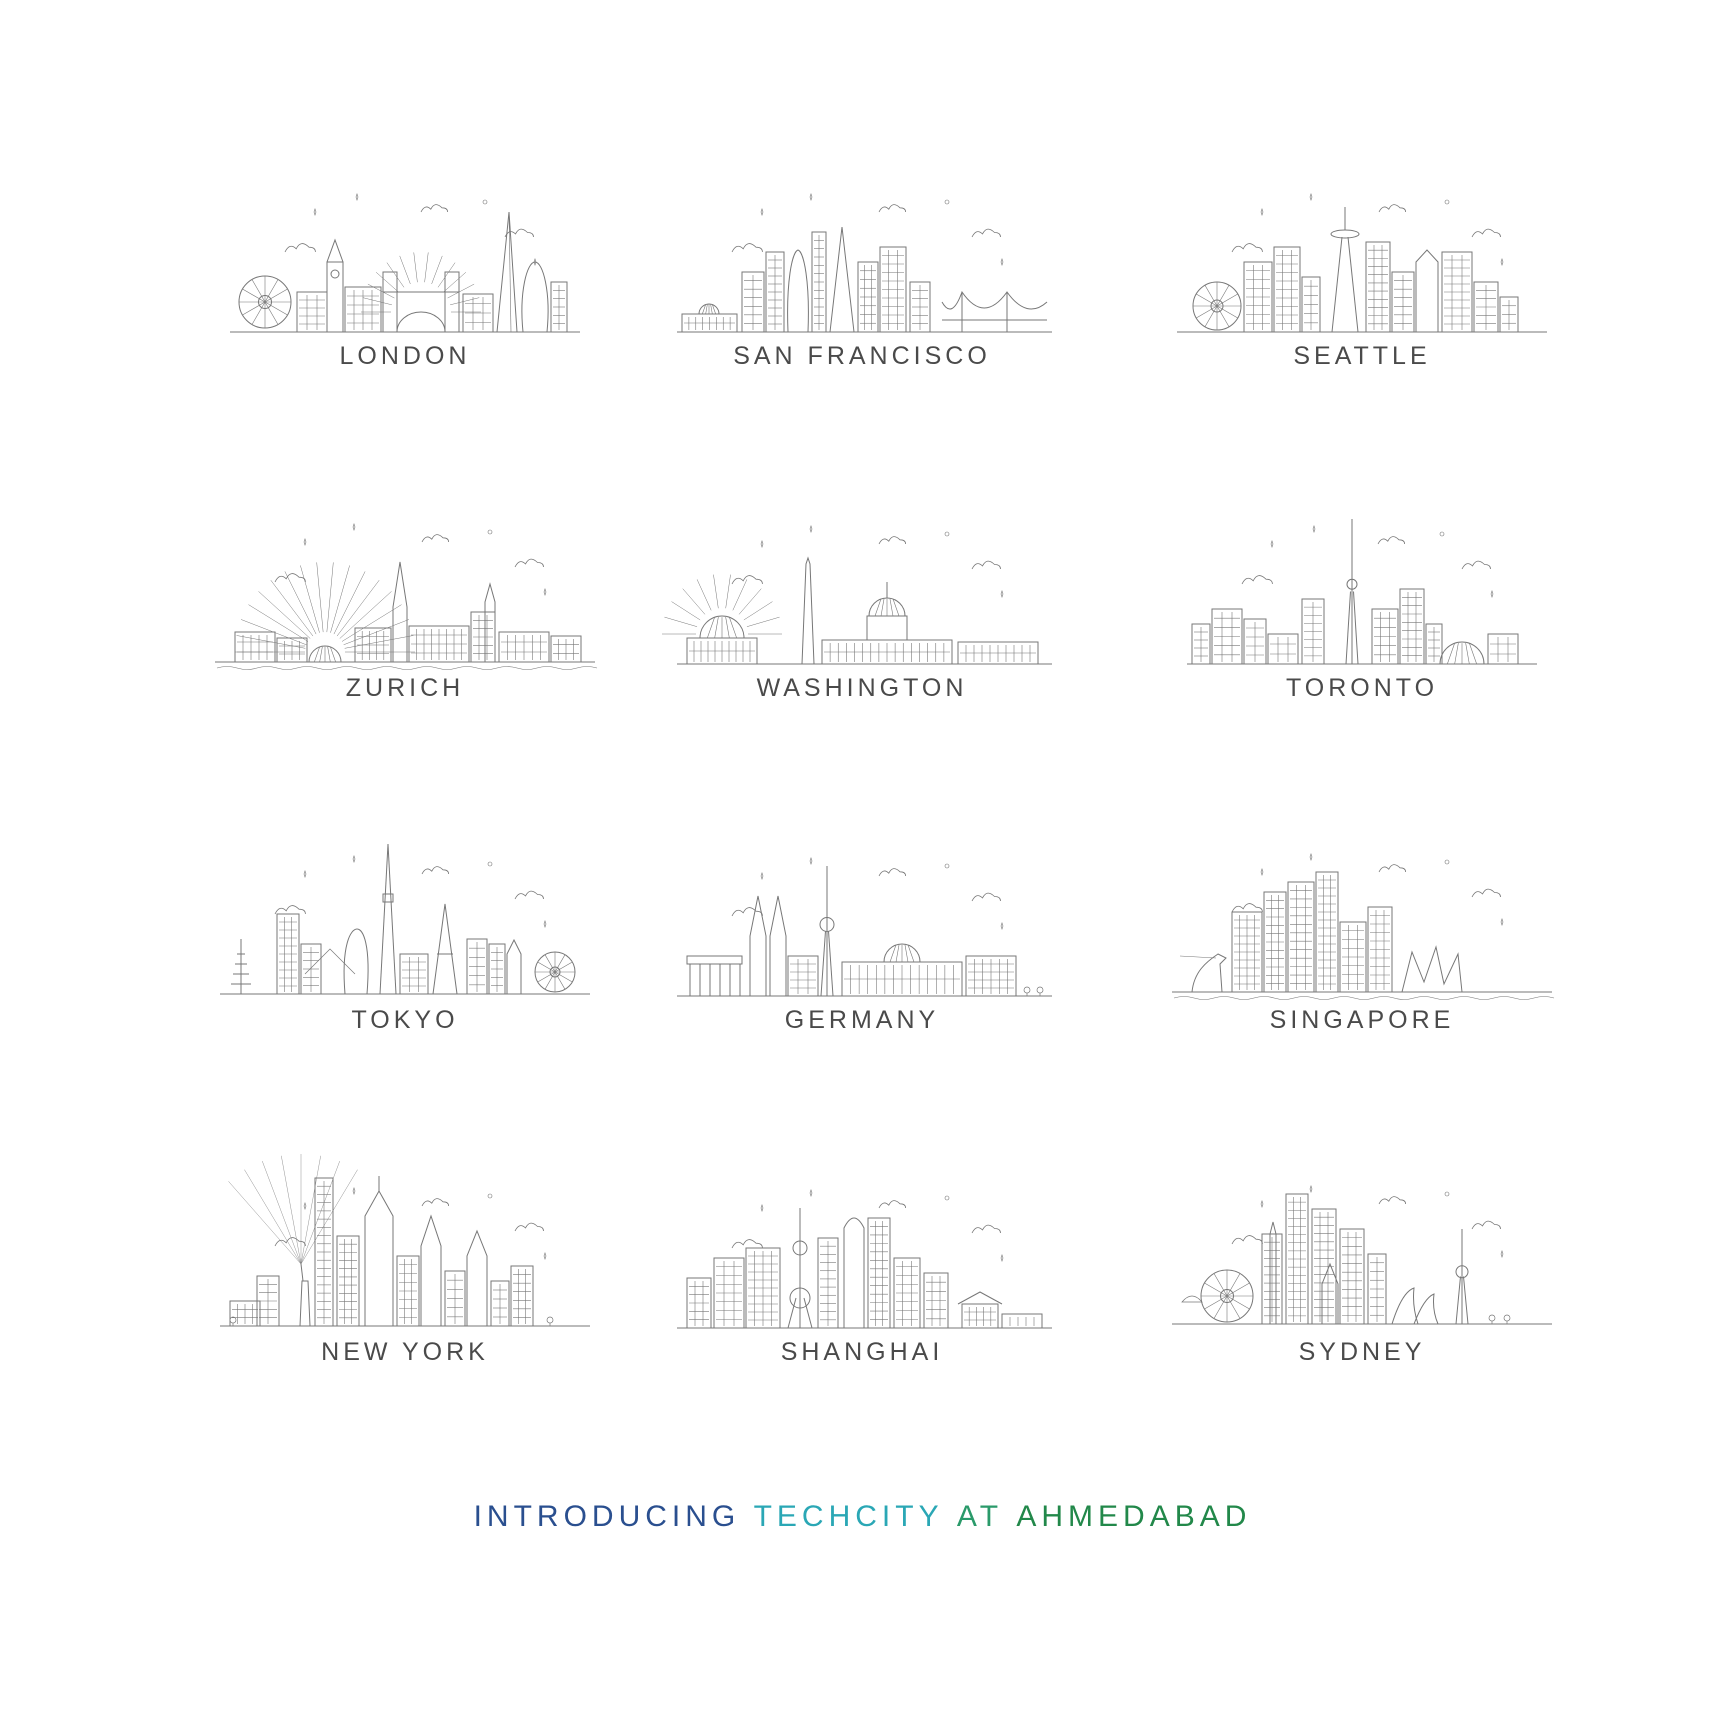 Image resolution: width=1725 pixels, height=1725 pixels. What do you see at coordinates (1362, 688) in the screenshot?
I see `city-label: TORONTO` at bounding box center [1362, 688].